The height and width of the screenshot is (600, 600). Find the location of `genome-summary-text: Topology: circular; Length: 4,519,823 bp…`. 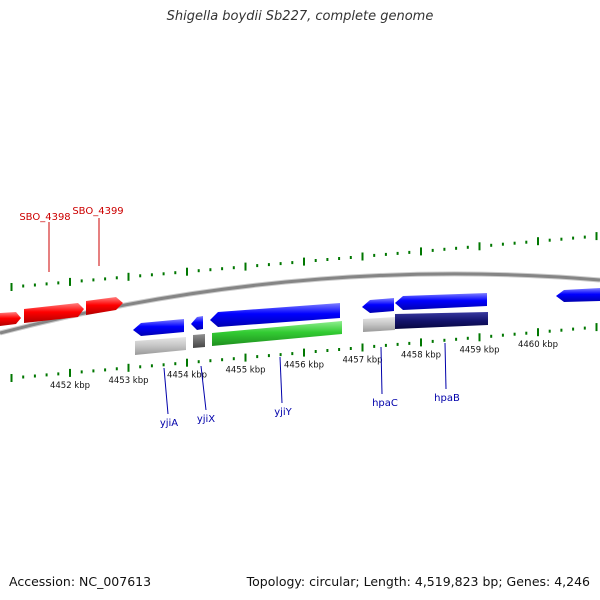

genome-summary-text: Topology: circular; Length: 4,519,823 bp… is located at coordinates (418, 581).